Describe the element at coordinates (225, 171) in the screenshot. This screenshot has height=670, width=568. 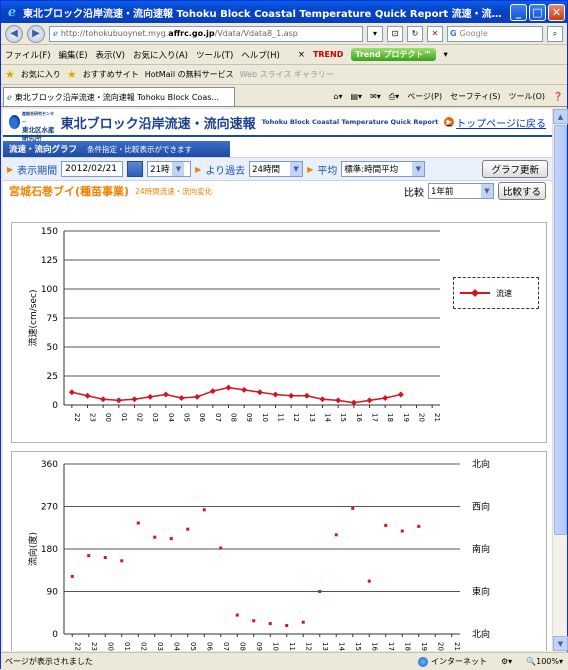
I see `past-label: より過去` at that location.